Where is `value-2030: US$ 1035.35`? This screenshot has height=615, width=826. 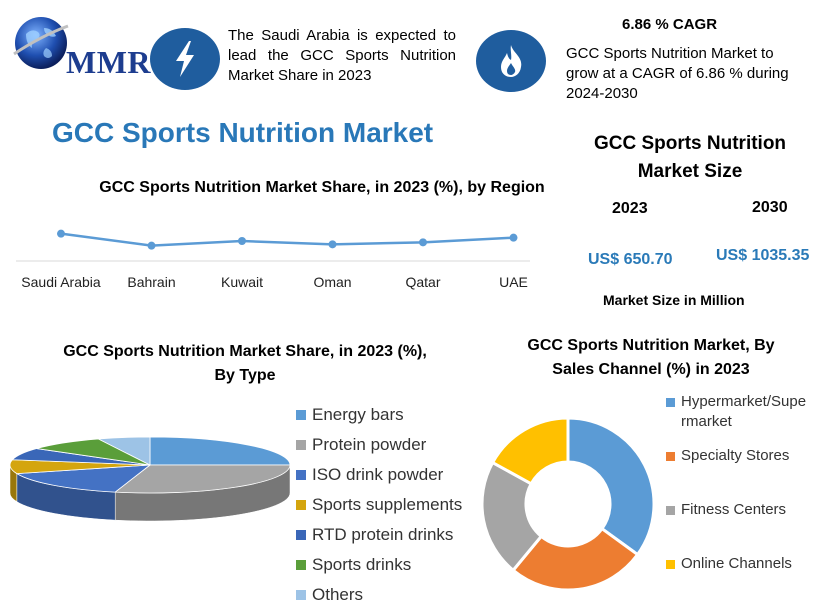
value-2030: US$ 1035.35 is located at coordinates (763, 255).